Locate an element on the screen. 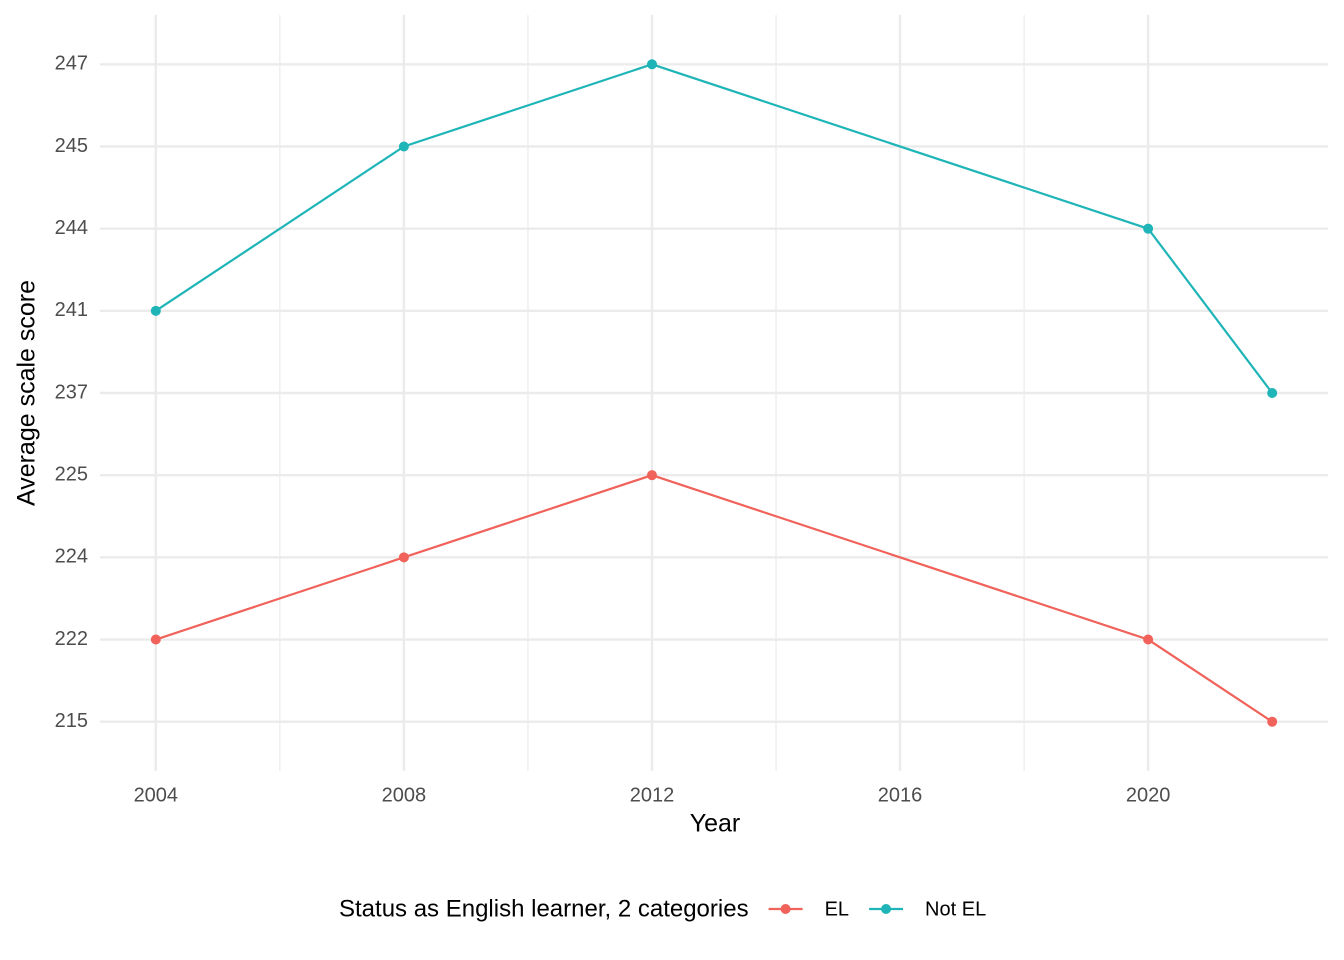 This screenshot has width=1344, height=960. x-tick-label: 2004 is located at coordinates (156, 795).